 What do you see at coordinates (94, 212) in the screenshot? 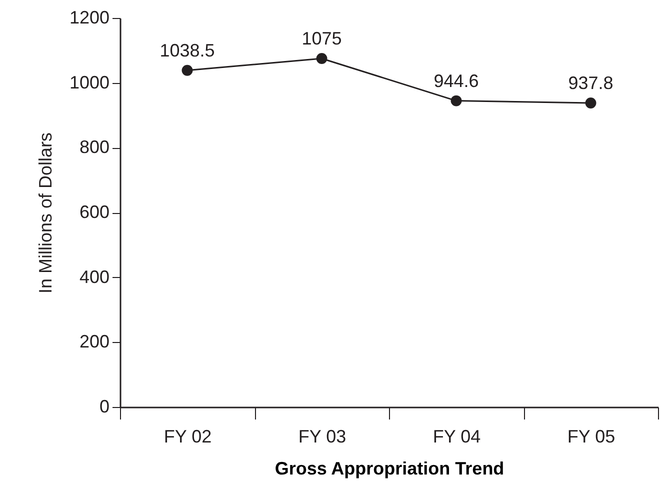
I see `y-tick-label: 600` at bounding box center [94, 212].